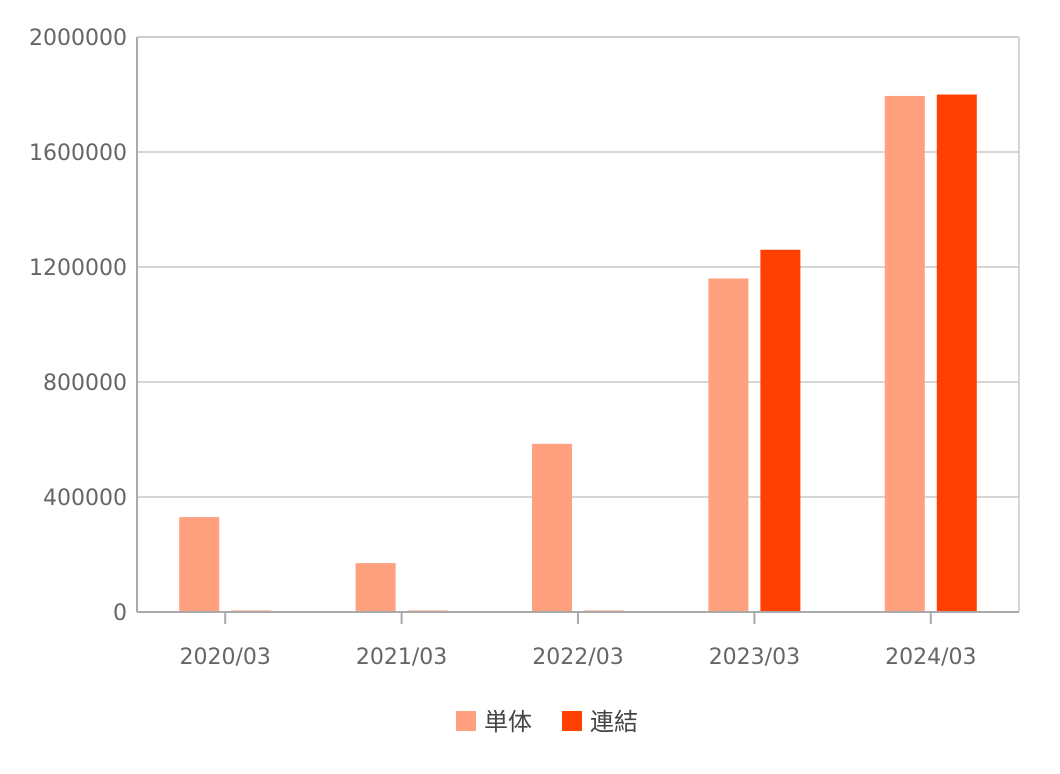 The height and width of the screenshot is (774, 1060). Describe the element at coordinates (78, 38) in the screenshot. I see `y-tick-label: 2000000` at that location.